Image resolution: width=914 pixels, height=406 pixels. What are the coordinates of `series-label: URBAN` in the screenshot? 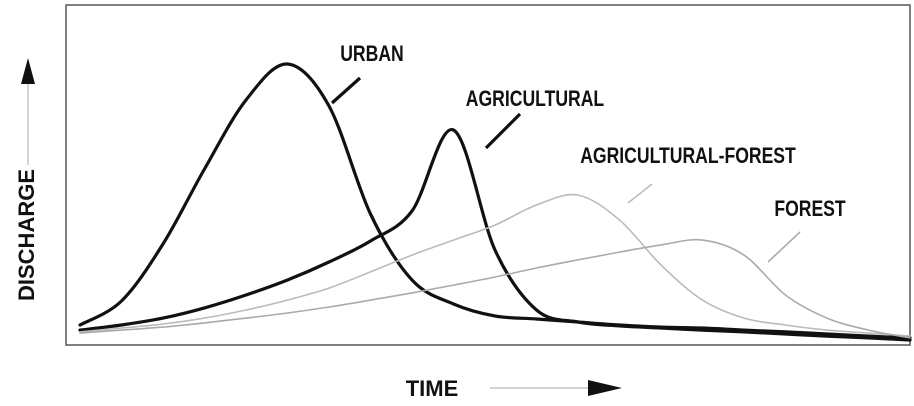 It's located at (372, 54).